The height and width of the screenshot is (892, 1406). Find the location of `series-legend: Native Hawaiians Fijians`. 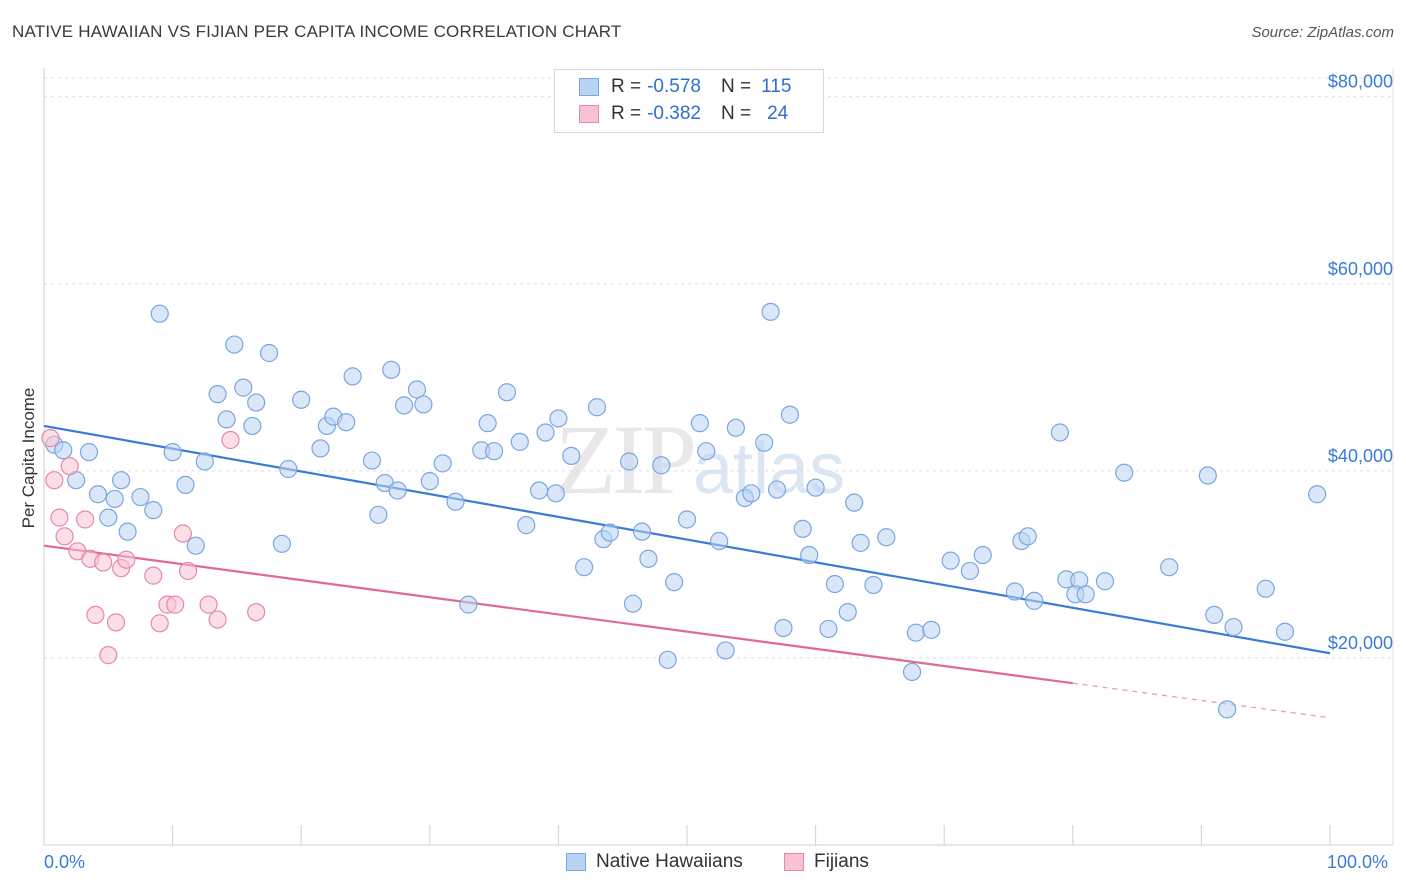

series-legend: Native Hawaiians Fijians is located at coordinates (703, 864).